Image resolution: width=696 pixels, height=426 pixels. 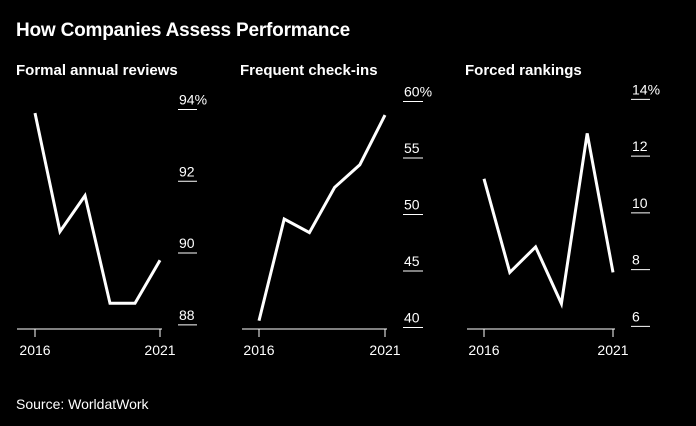 What do you see at coordinates (187, 243) in the screenshot?
I see `formal-annual-reviews-y-tick-label-90: 90` at bounding box center [187, 243].